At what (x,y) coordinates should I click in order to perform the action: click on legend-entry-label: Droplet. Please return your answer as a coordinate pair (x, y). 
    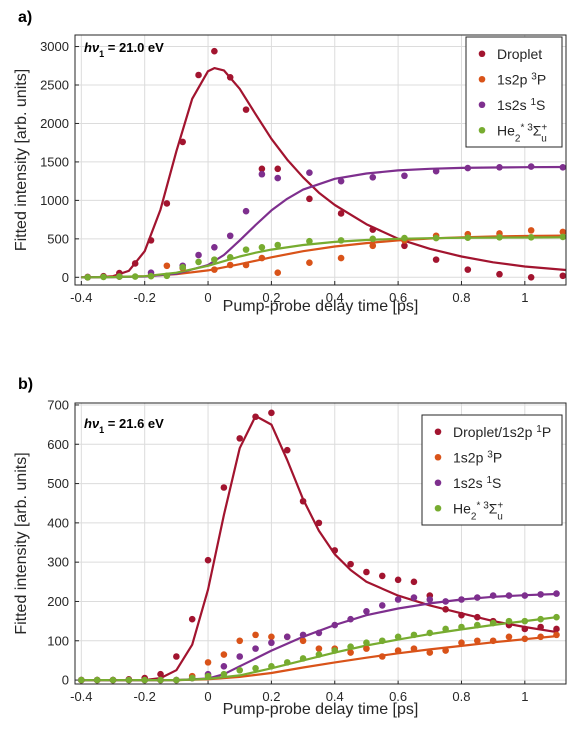
    Looking at the image, I should click on (519, 54).